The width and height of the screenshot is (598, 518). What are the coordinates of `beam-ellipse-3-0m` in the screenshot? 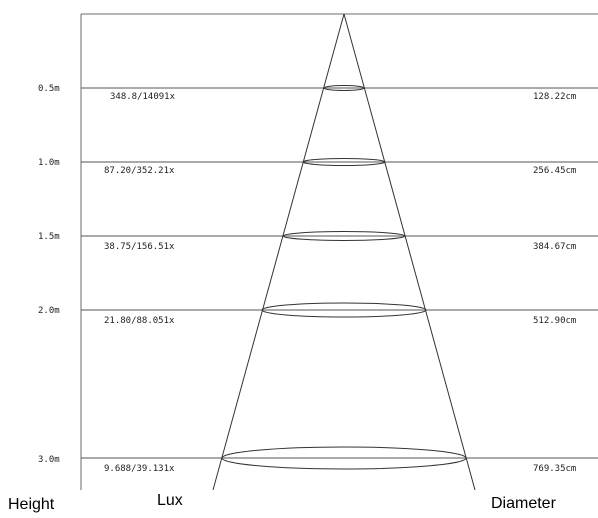 It's located at (344, 458).